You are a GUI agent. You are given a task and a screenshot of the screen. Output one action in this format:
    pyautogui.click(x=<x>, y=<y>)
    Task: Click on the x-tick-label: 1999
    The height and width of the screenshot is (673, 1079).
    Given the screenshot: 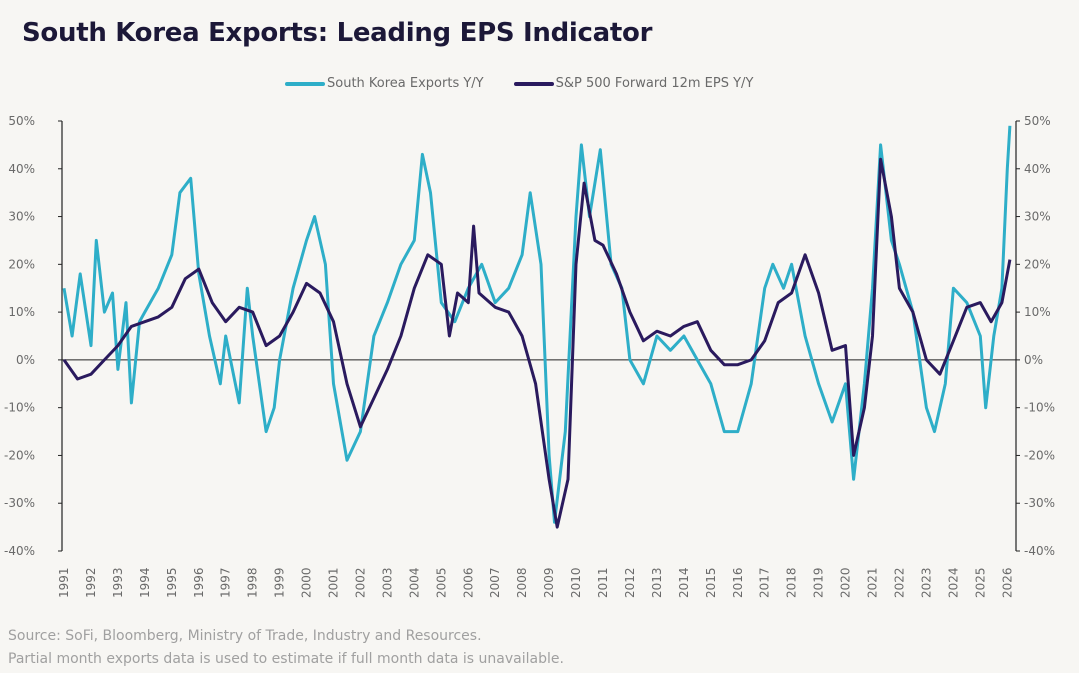 What is the action you would take?
    pyautogui.click(x=280, y=582)
    